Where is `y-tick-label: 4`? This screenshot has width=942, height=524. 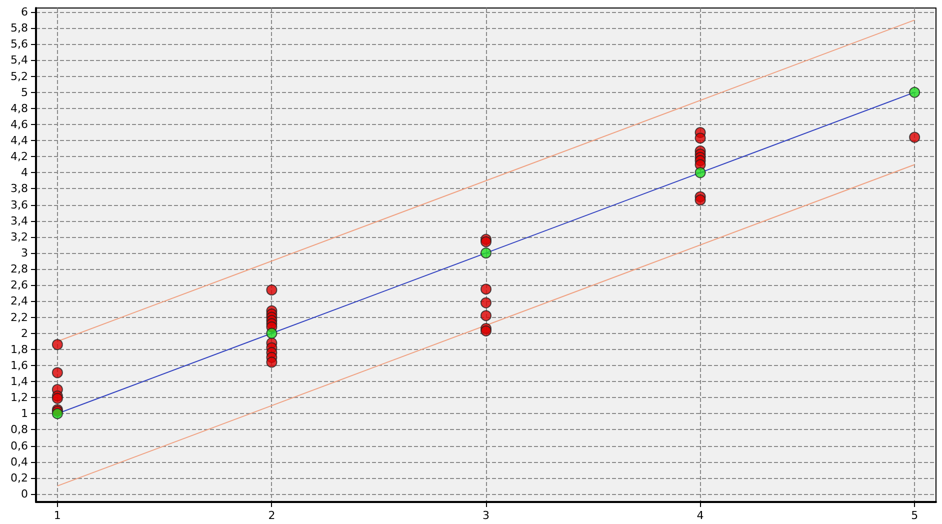
y-tick-label: 4 is located at coordinates (24, 173).